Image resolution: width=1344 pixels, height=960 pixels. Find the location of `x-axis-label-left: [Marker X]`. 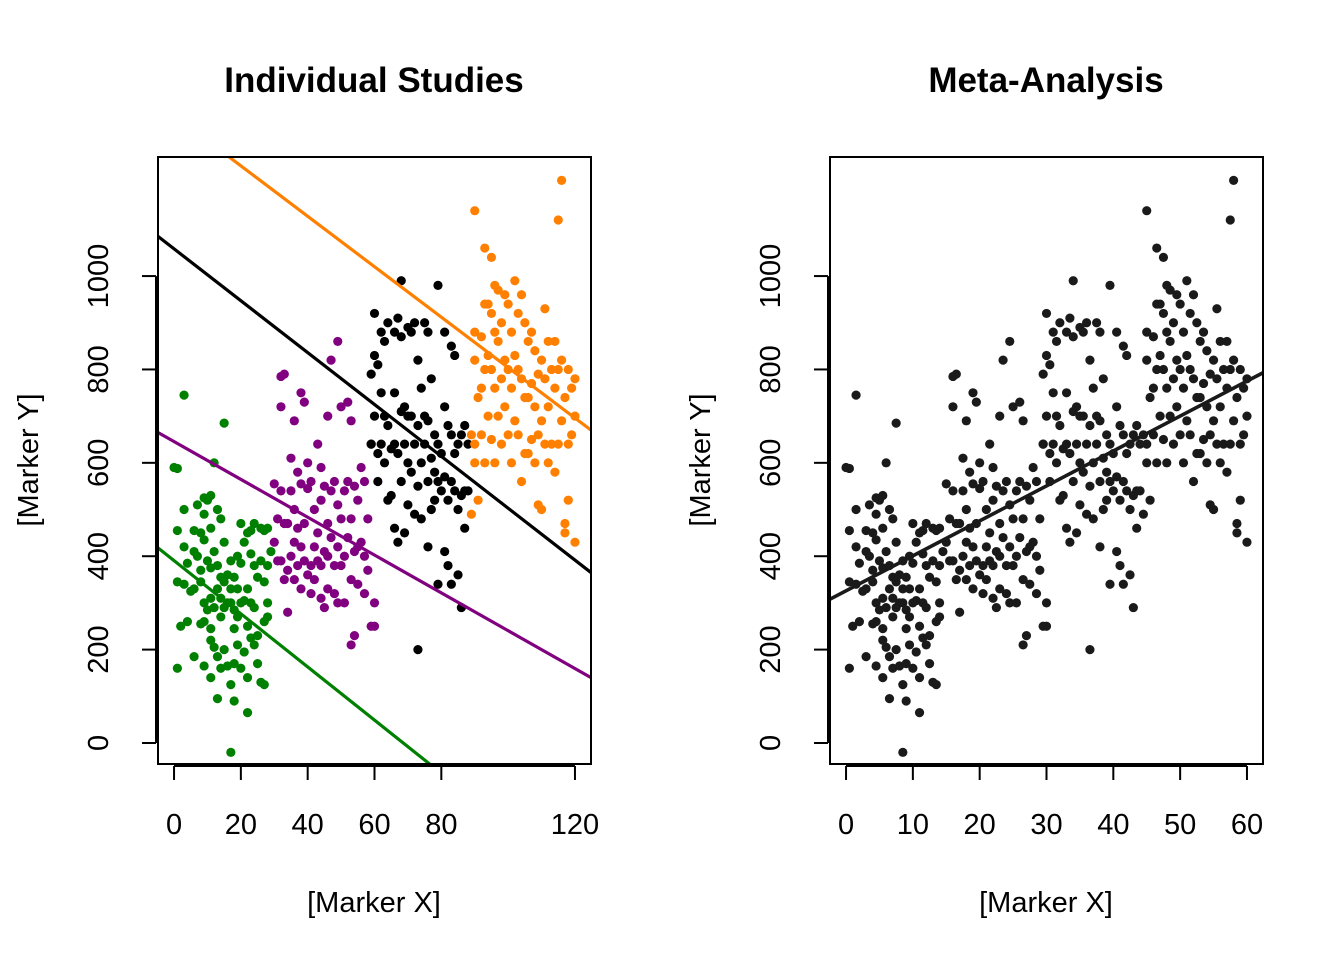

x-axis-label-left: [Marker X] is located at coordinates (374, 903).